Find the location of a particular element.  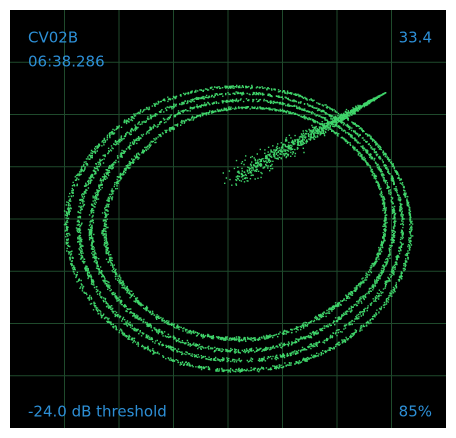

timecode: 06:38.286 is located at coordinates (66, 62).